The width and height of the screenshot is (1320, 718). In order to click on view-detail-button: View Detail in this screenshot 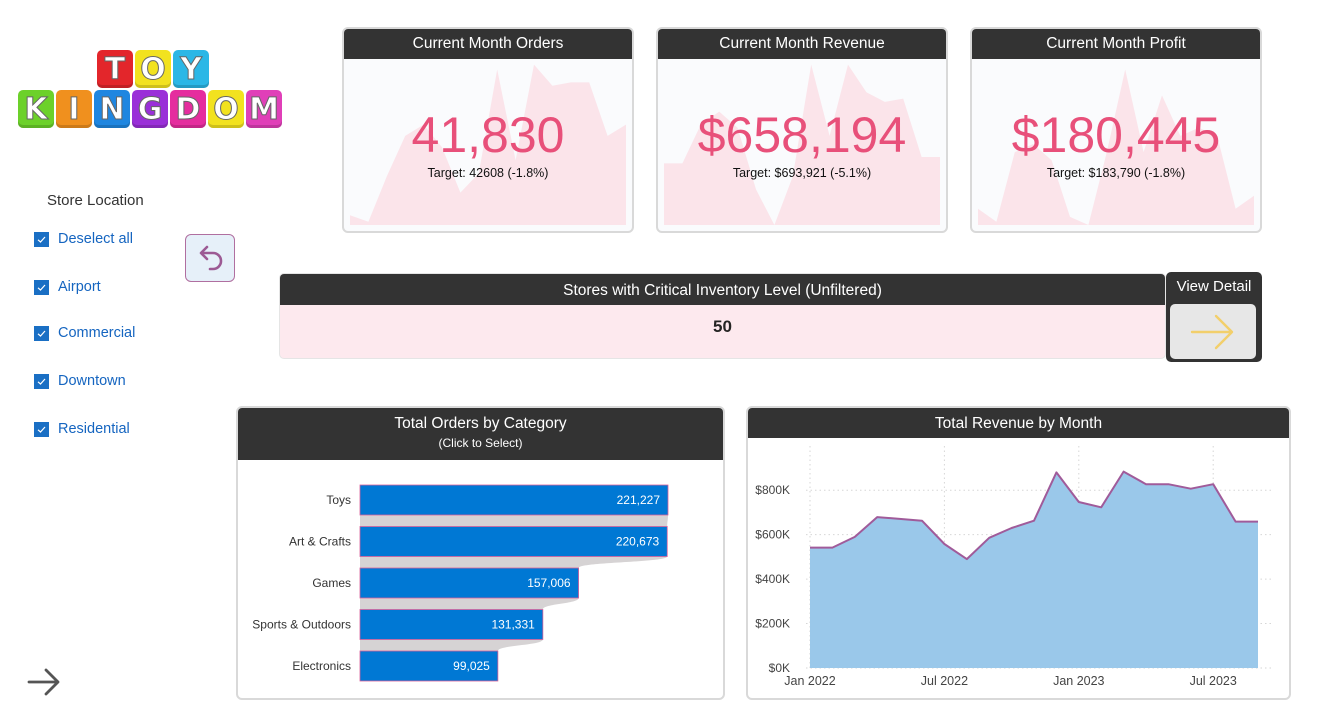, I will do `click(1214, 317)`.